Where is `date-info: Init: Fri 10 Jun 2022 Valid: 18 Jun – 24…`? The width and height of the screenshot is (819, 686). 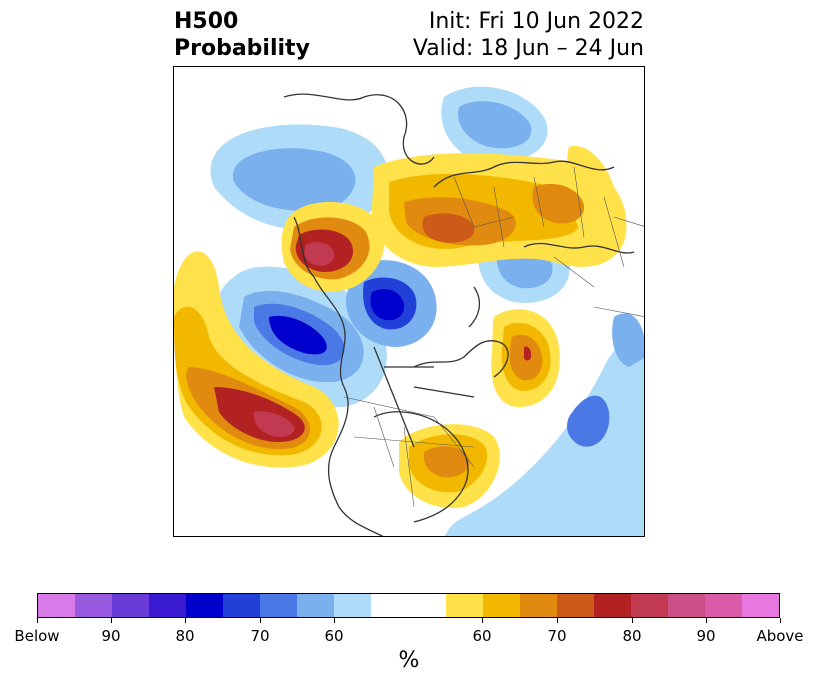
date-info: Init: Fri 10 Jun 2022 Valid: 18 Jun – 24… is located at coordinates (528, 35).